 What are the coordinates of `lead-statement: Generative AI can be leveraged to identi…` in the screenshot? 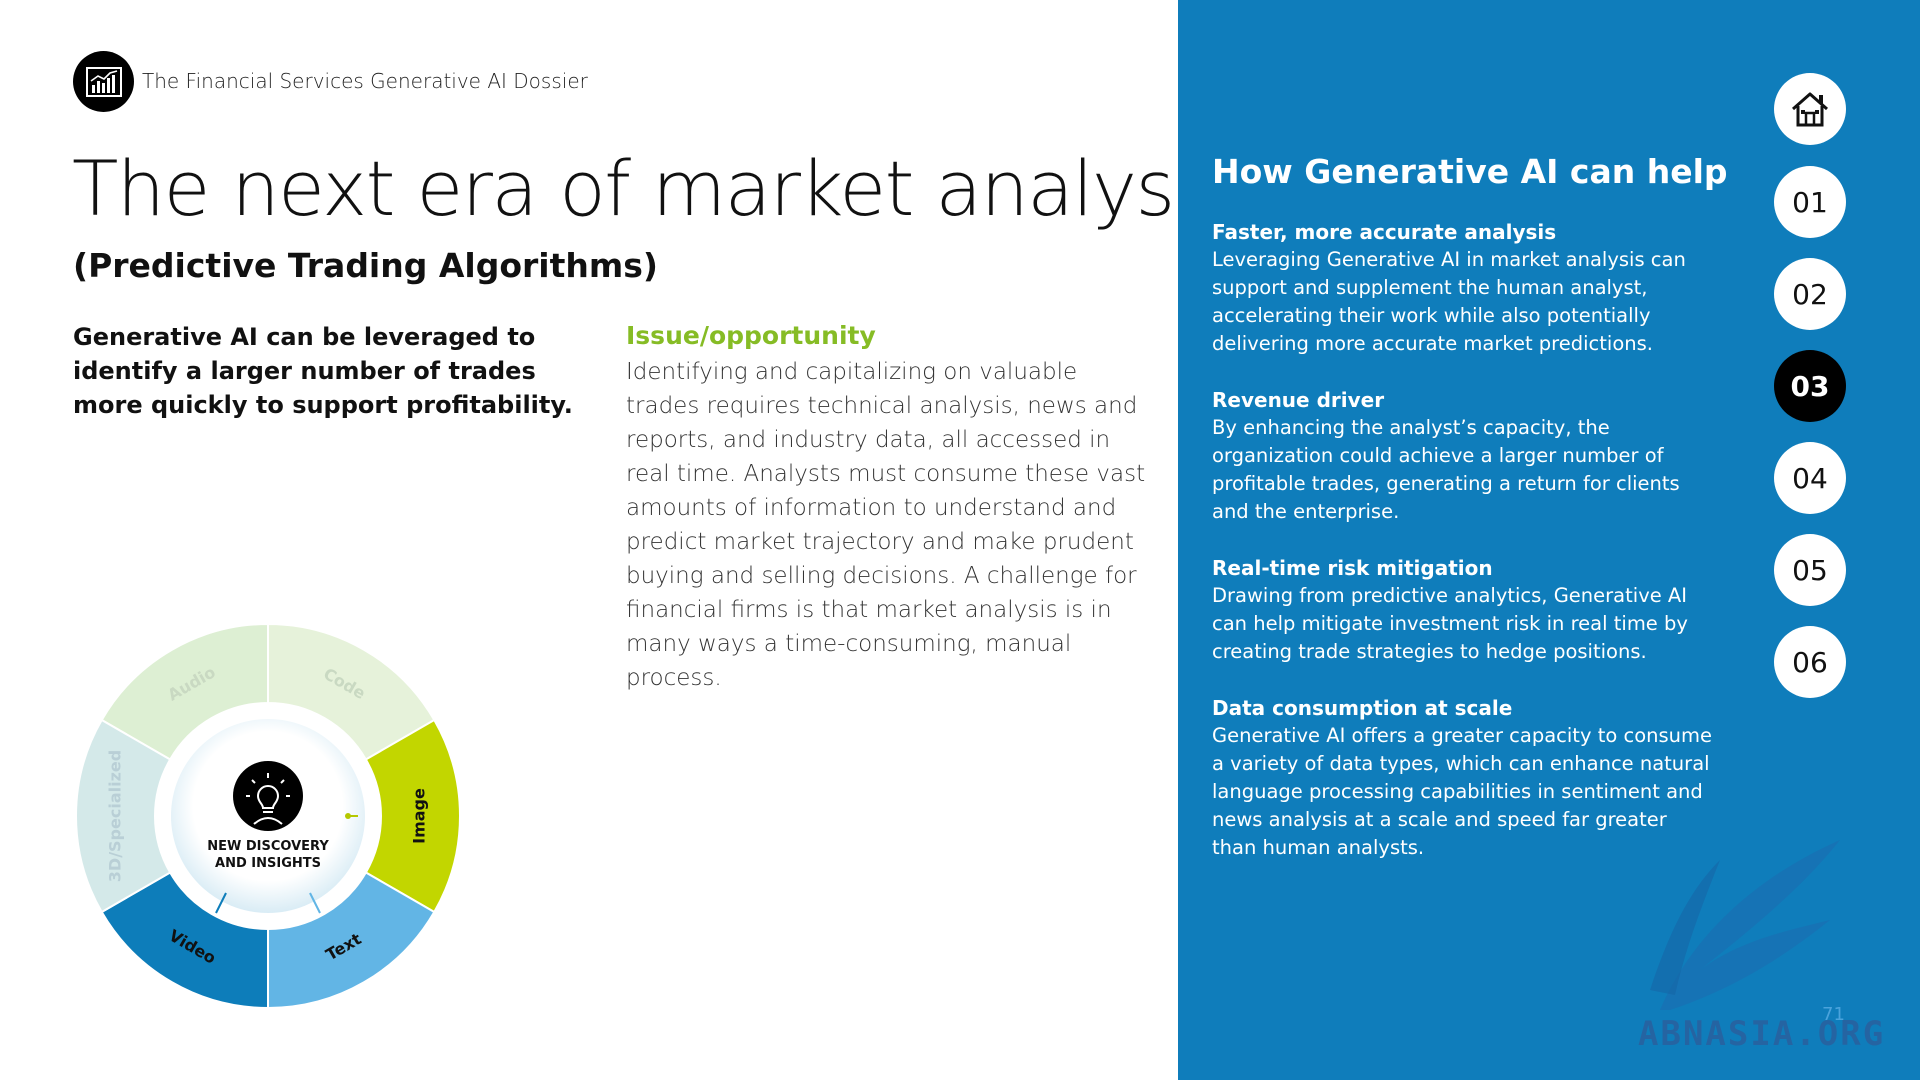 It's located at (323, 371).